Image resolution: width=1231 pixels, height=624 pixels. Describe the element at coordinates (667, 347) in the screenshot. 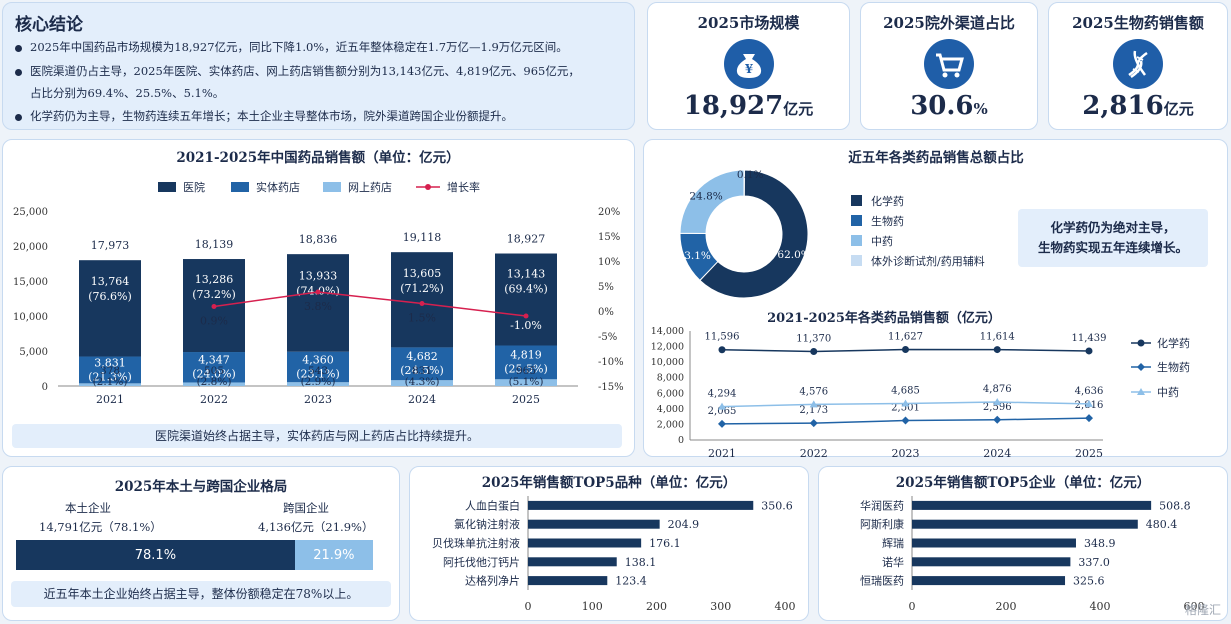

I see `line-y-tick: 12,000` at that location.